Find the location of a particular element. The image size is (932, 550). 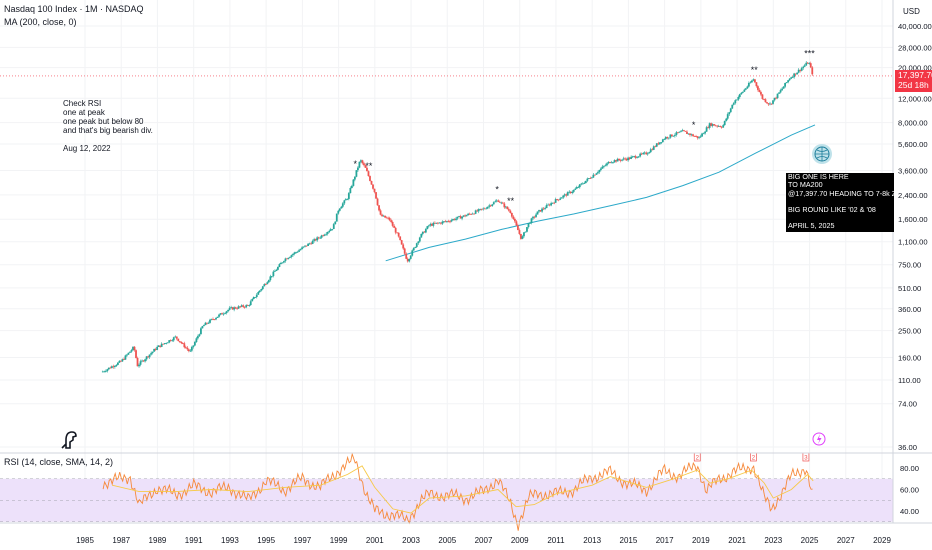

y-tick-label: 5,600.00 is located at coordinates (913, 144).